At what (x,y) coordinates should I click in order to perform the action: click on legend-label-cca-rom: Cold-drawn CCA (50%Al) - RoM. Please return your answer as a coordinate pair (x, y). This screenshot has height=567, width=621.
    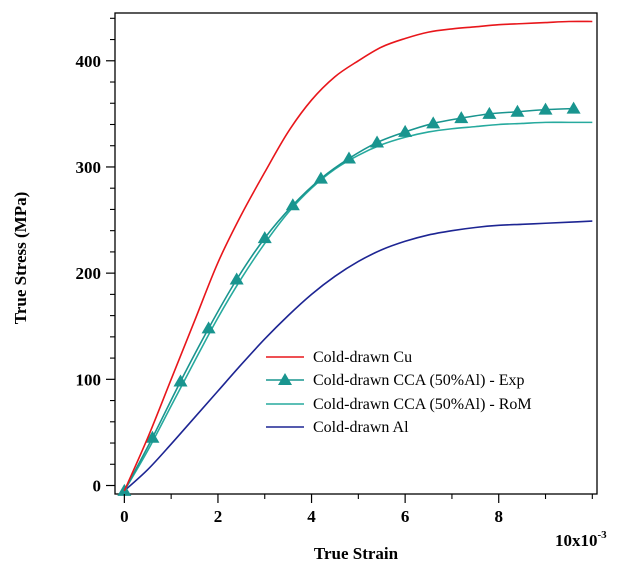
    Looking at the image, I should click on (422, 404).